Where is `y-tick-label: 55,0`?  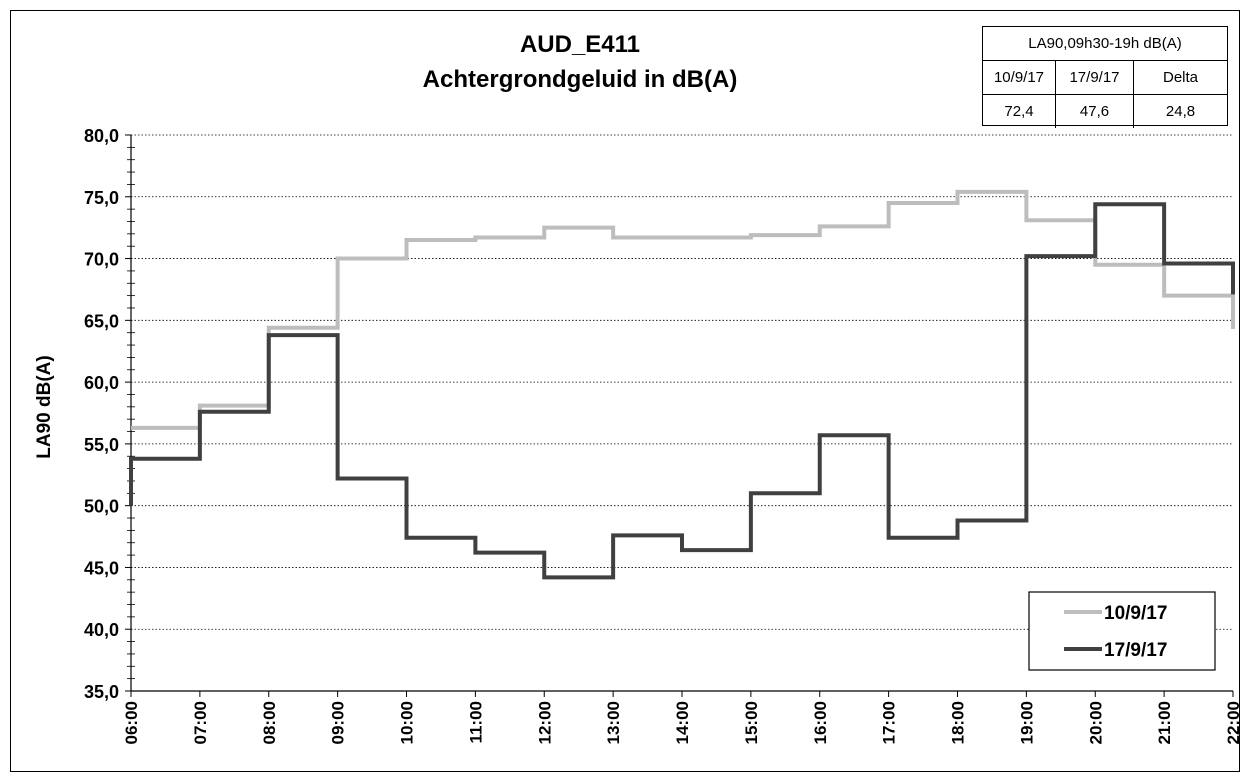
y-tick-label: 55,0 is located at coordinates (101, 445).